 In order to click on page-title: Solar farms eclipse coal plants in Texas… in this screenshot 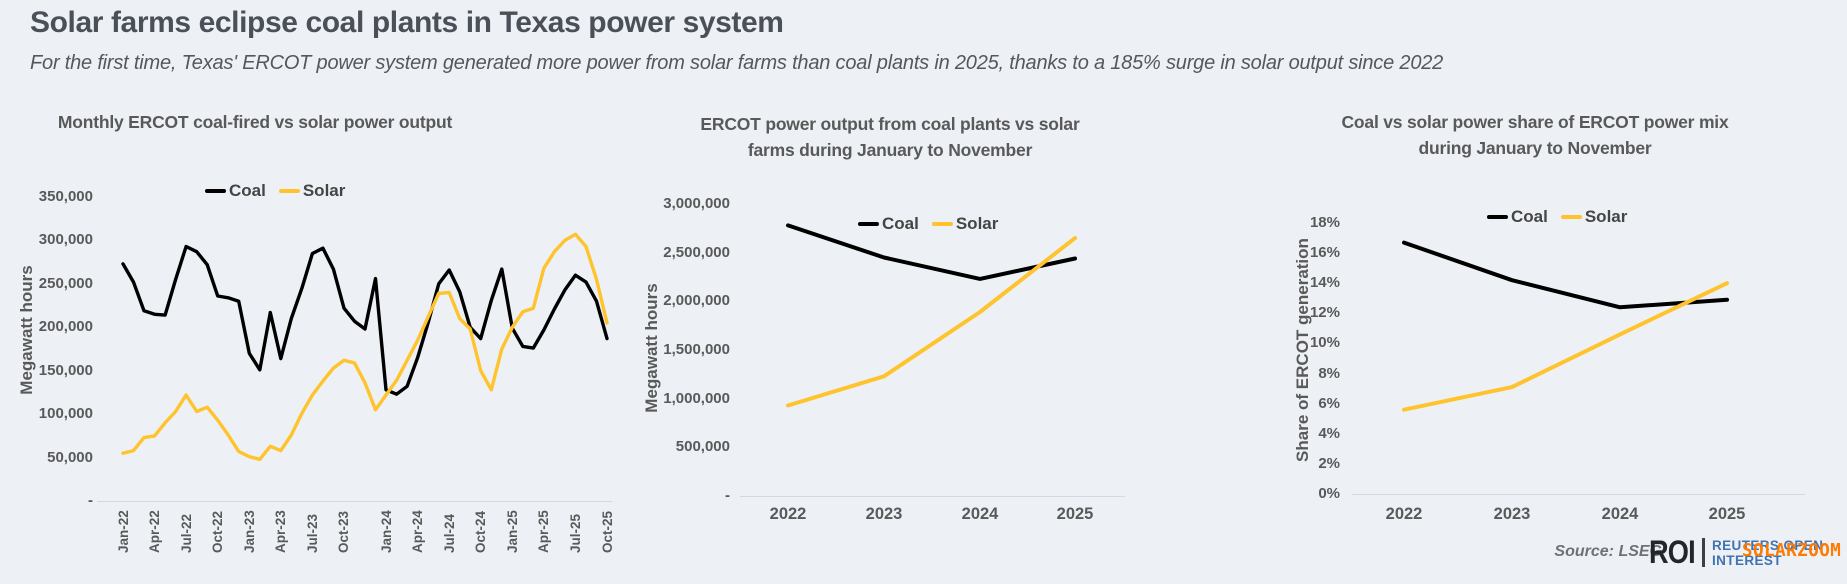, I will do `click(407, 22)`.